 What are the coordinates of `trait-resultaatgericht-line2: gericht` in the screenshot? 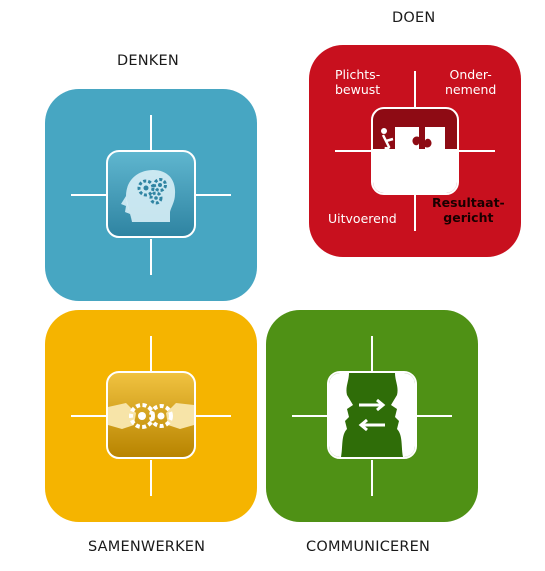 It's located at (468, 217).